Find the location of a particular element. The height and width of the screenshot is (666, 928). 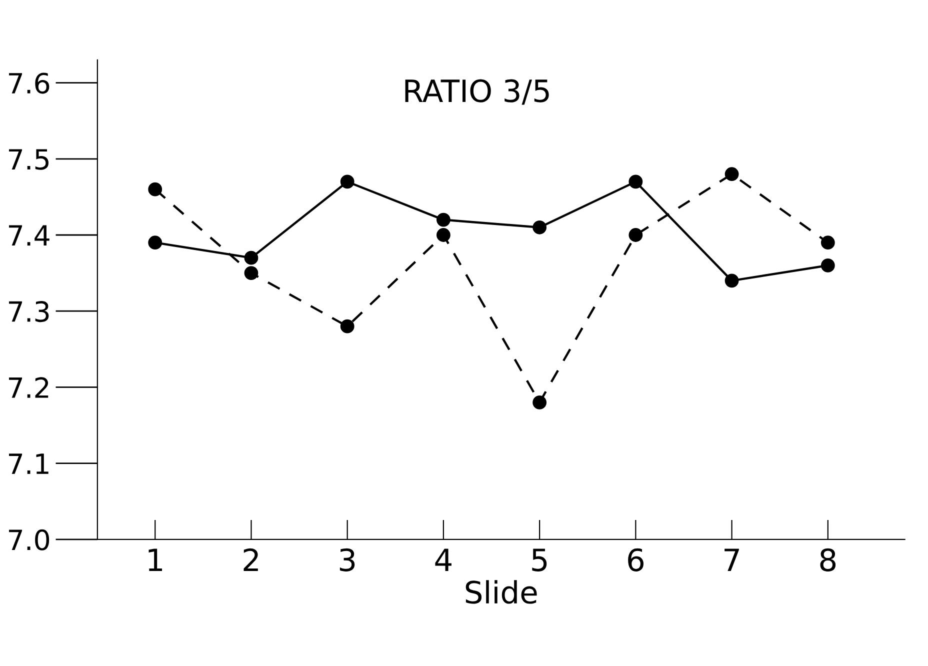

y-tick-label: 7.6 is located at coordinates (29, 83).